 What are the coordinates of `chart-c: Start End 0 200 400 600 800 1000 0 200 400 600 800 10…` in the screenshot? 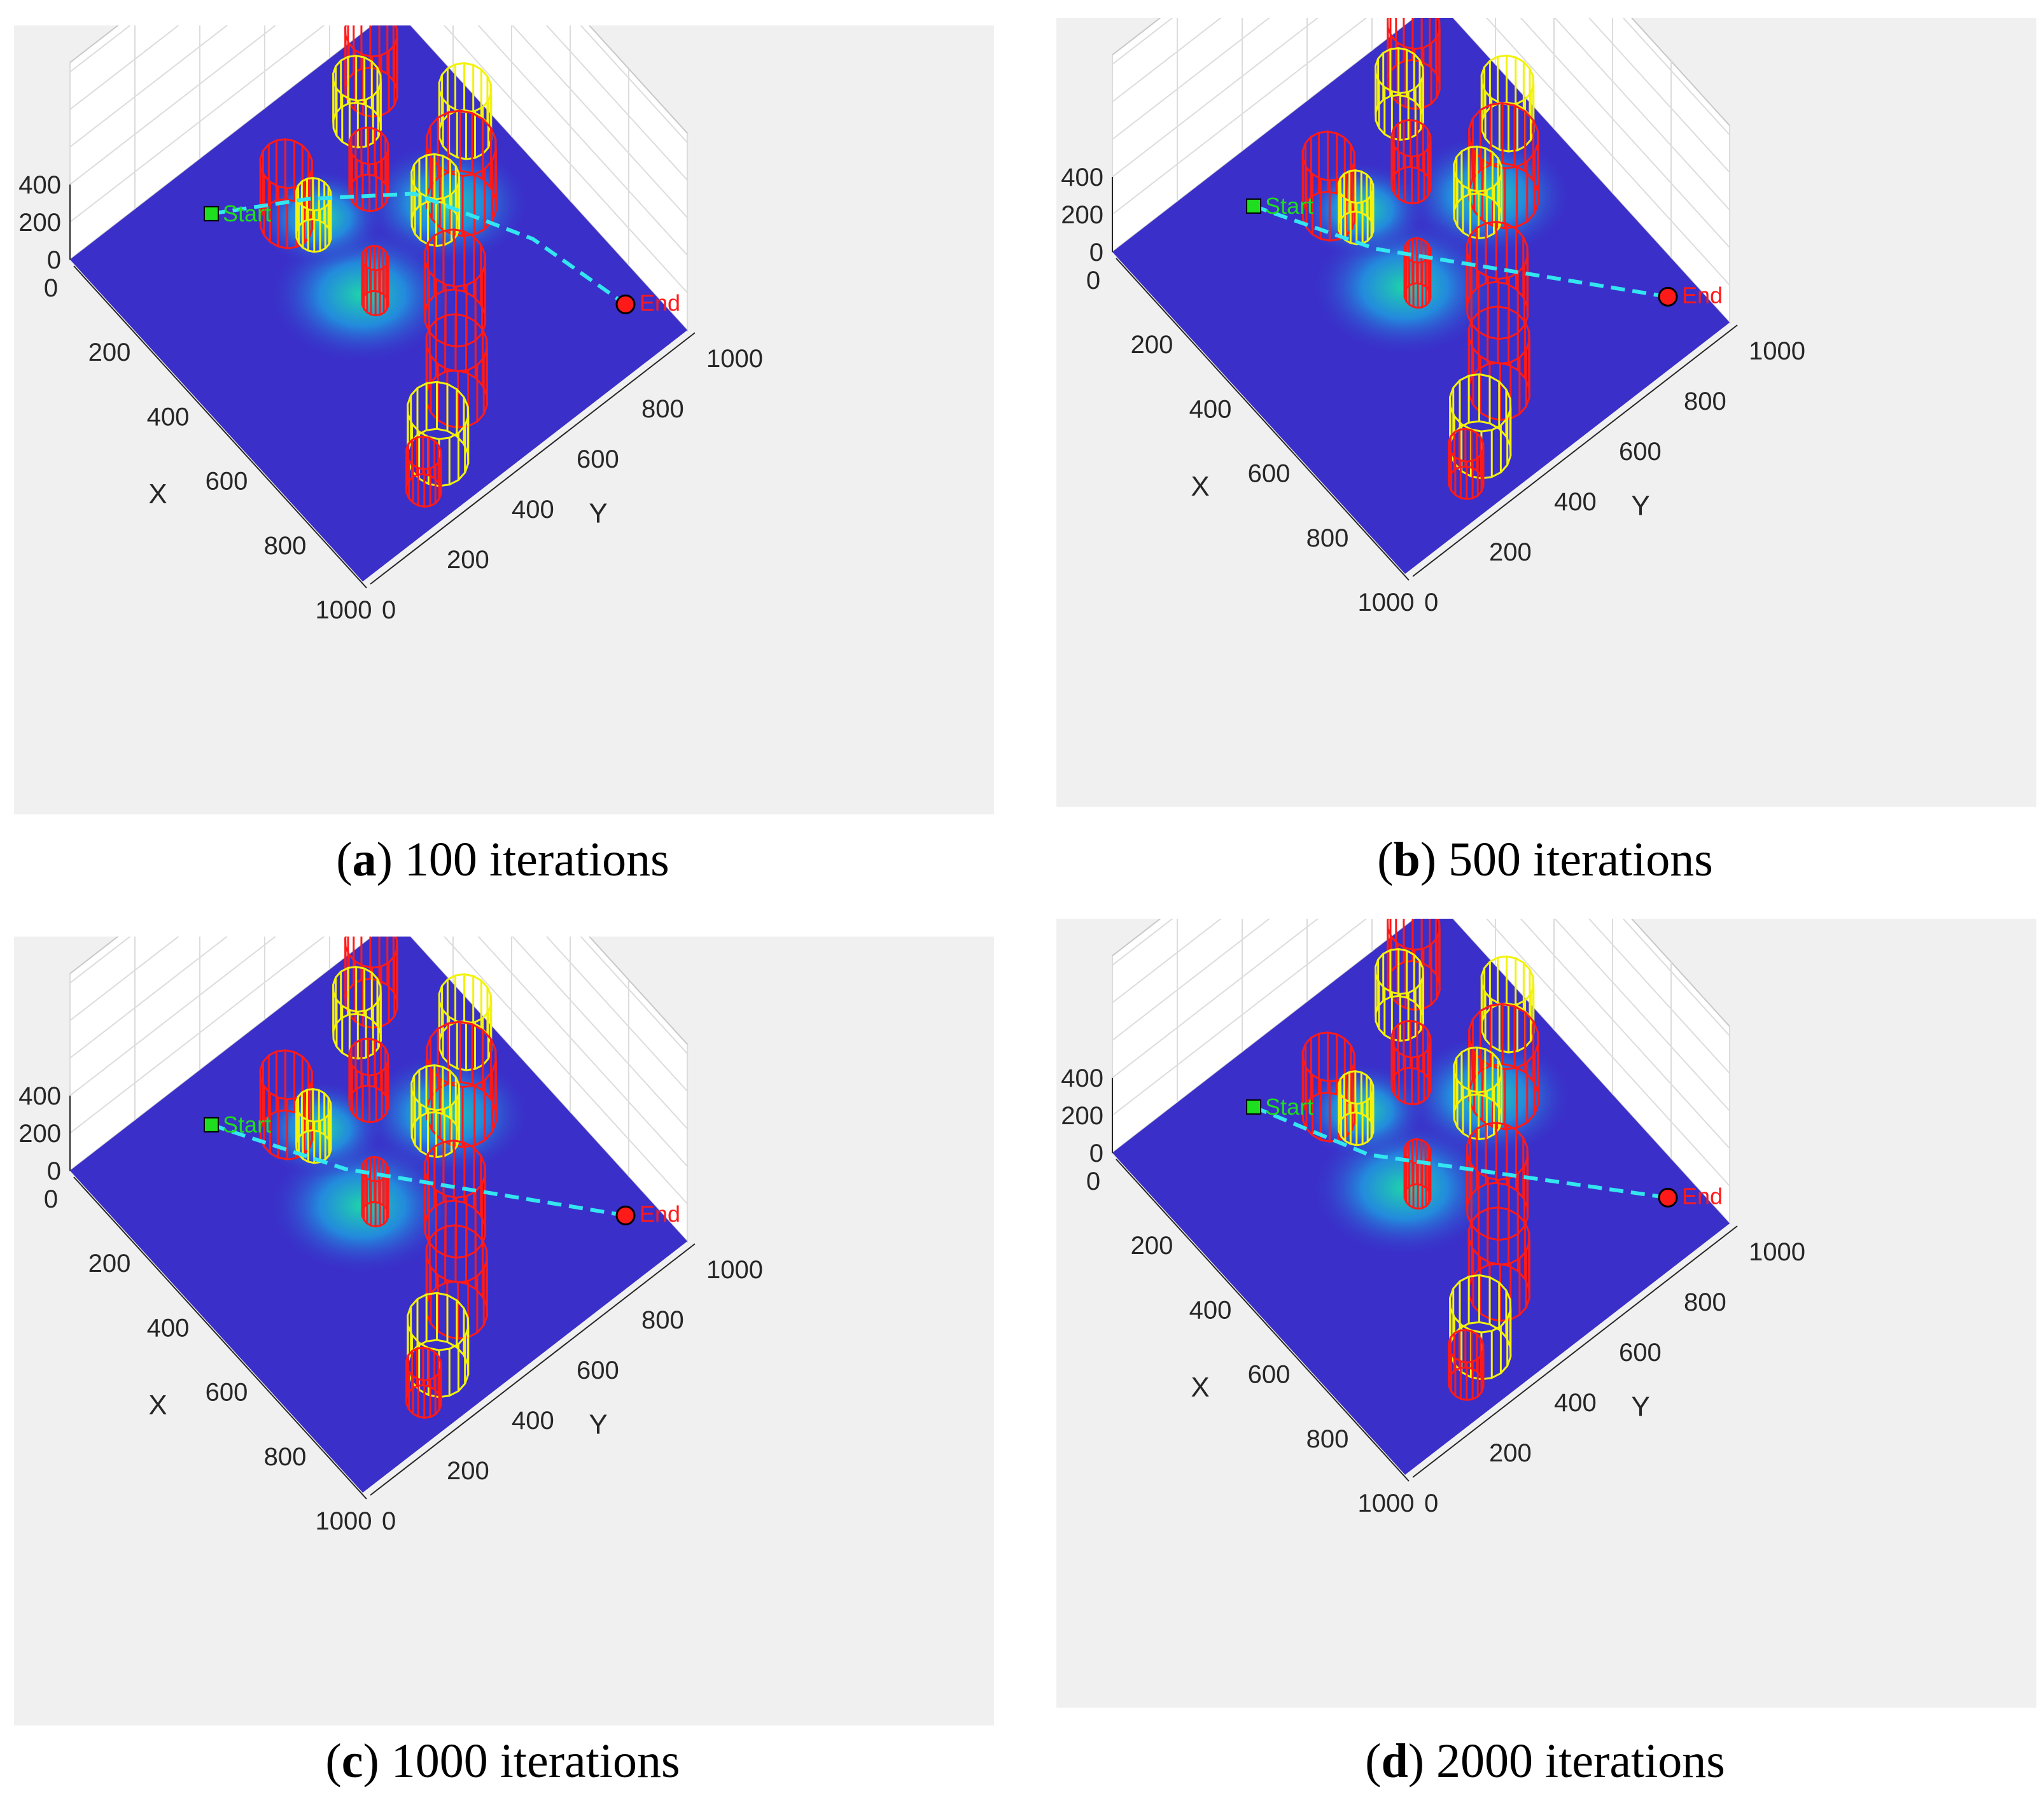 It's located at (390, 1236).